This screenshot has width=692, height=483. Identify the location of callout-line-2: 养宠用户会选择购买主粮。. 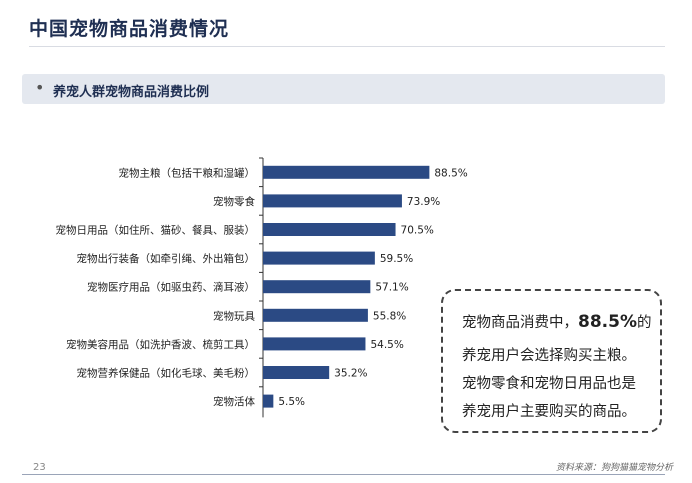
(549, 356).